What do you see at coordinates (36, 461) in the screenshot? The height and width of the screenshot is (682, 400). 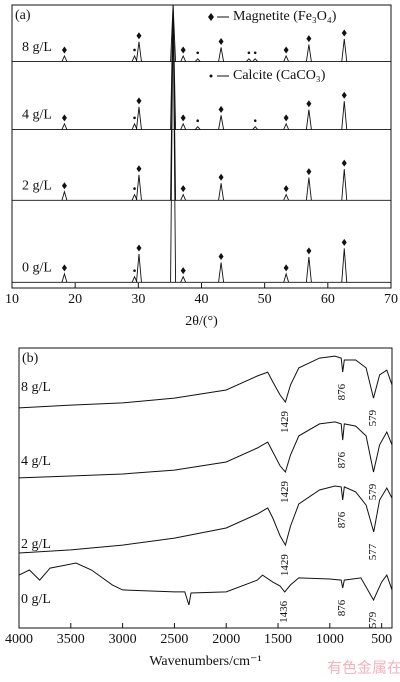 I see `series-label: 4 g/L` at bounding box center [36, 461].